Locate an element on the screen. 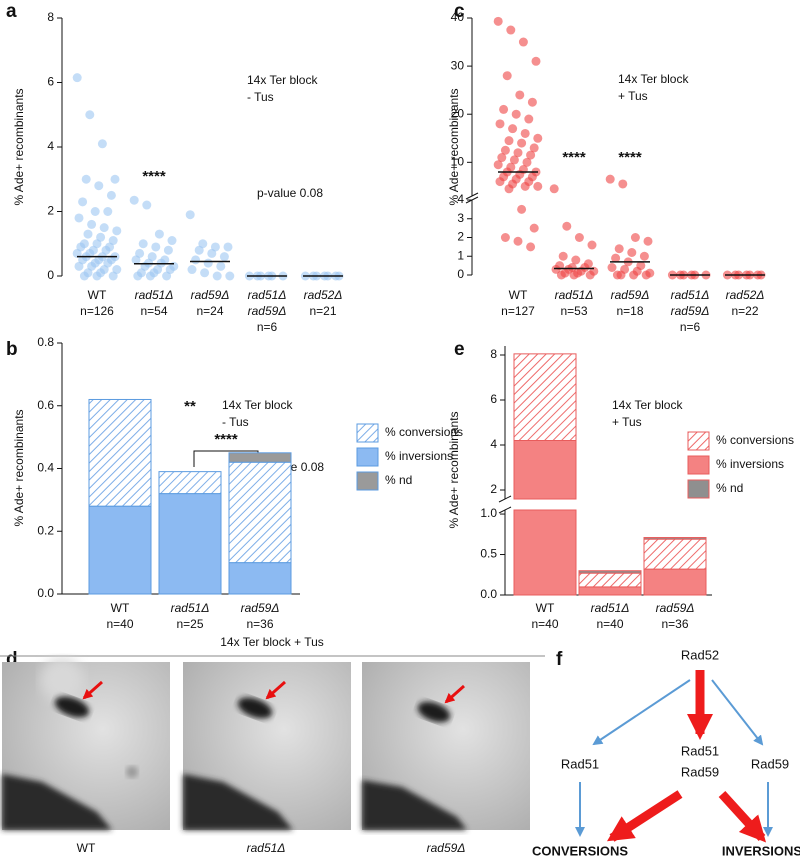  panel-letter: c is located at coordinates (459, 11).